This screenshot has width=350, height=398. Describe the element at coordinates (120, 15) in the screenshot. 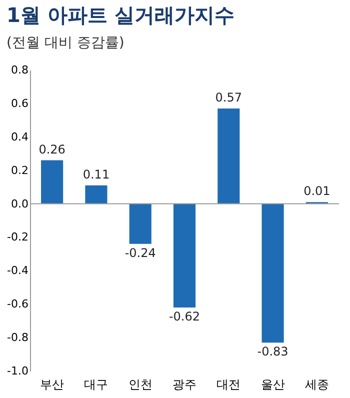

I see `chart-title: 1월 아파트 실거래가지수` at that location.